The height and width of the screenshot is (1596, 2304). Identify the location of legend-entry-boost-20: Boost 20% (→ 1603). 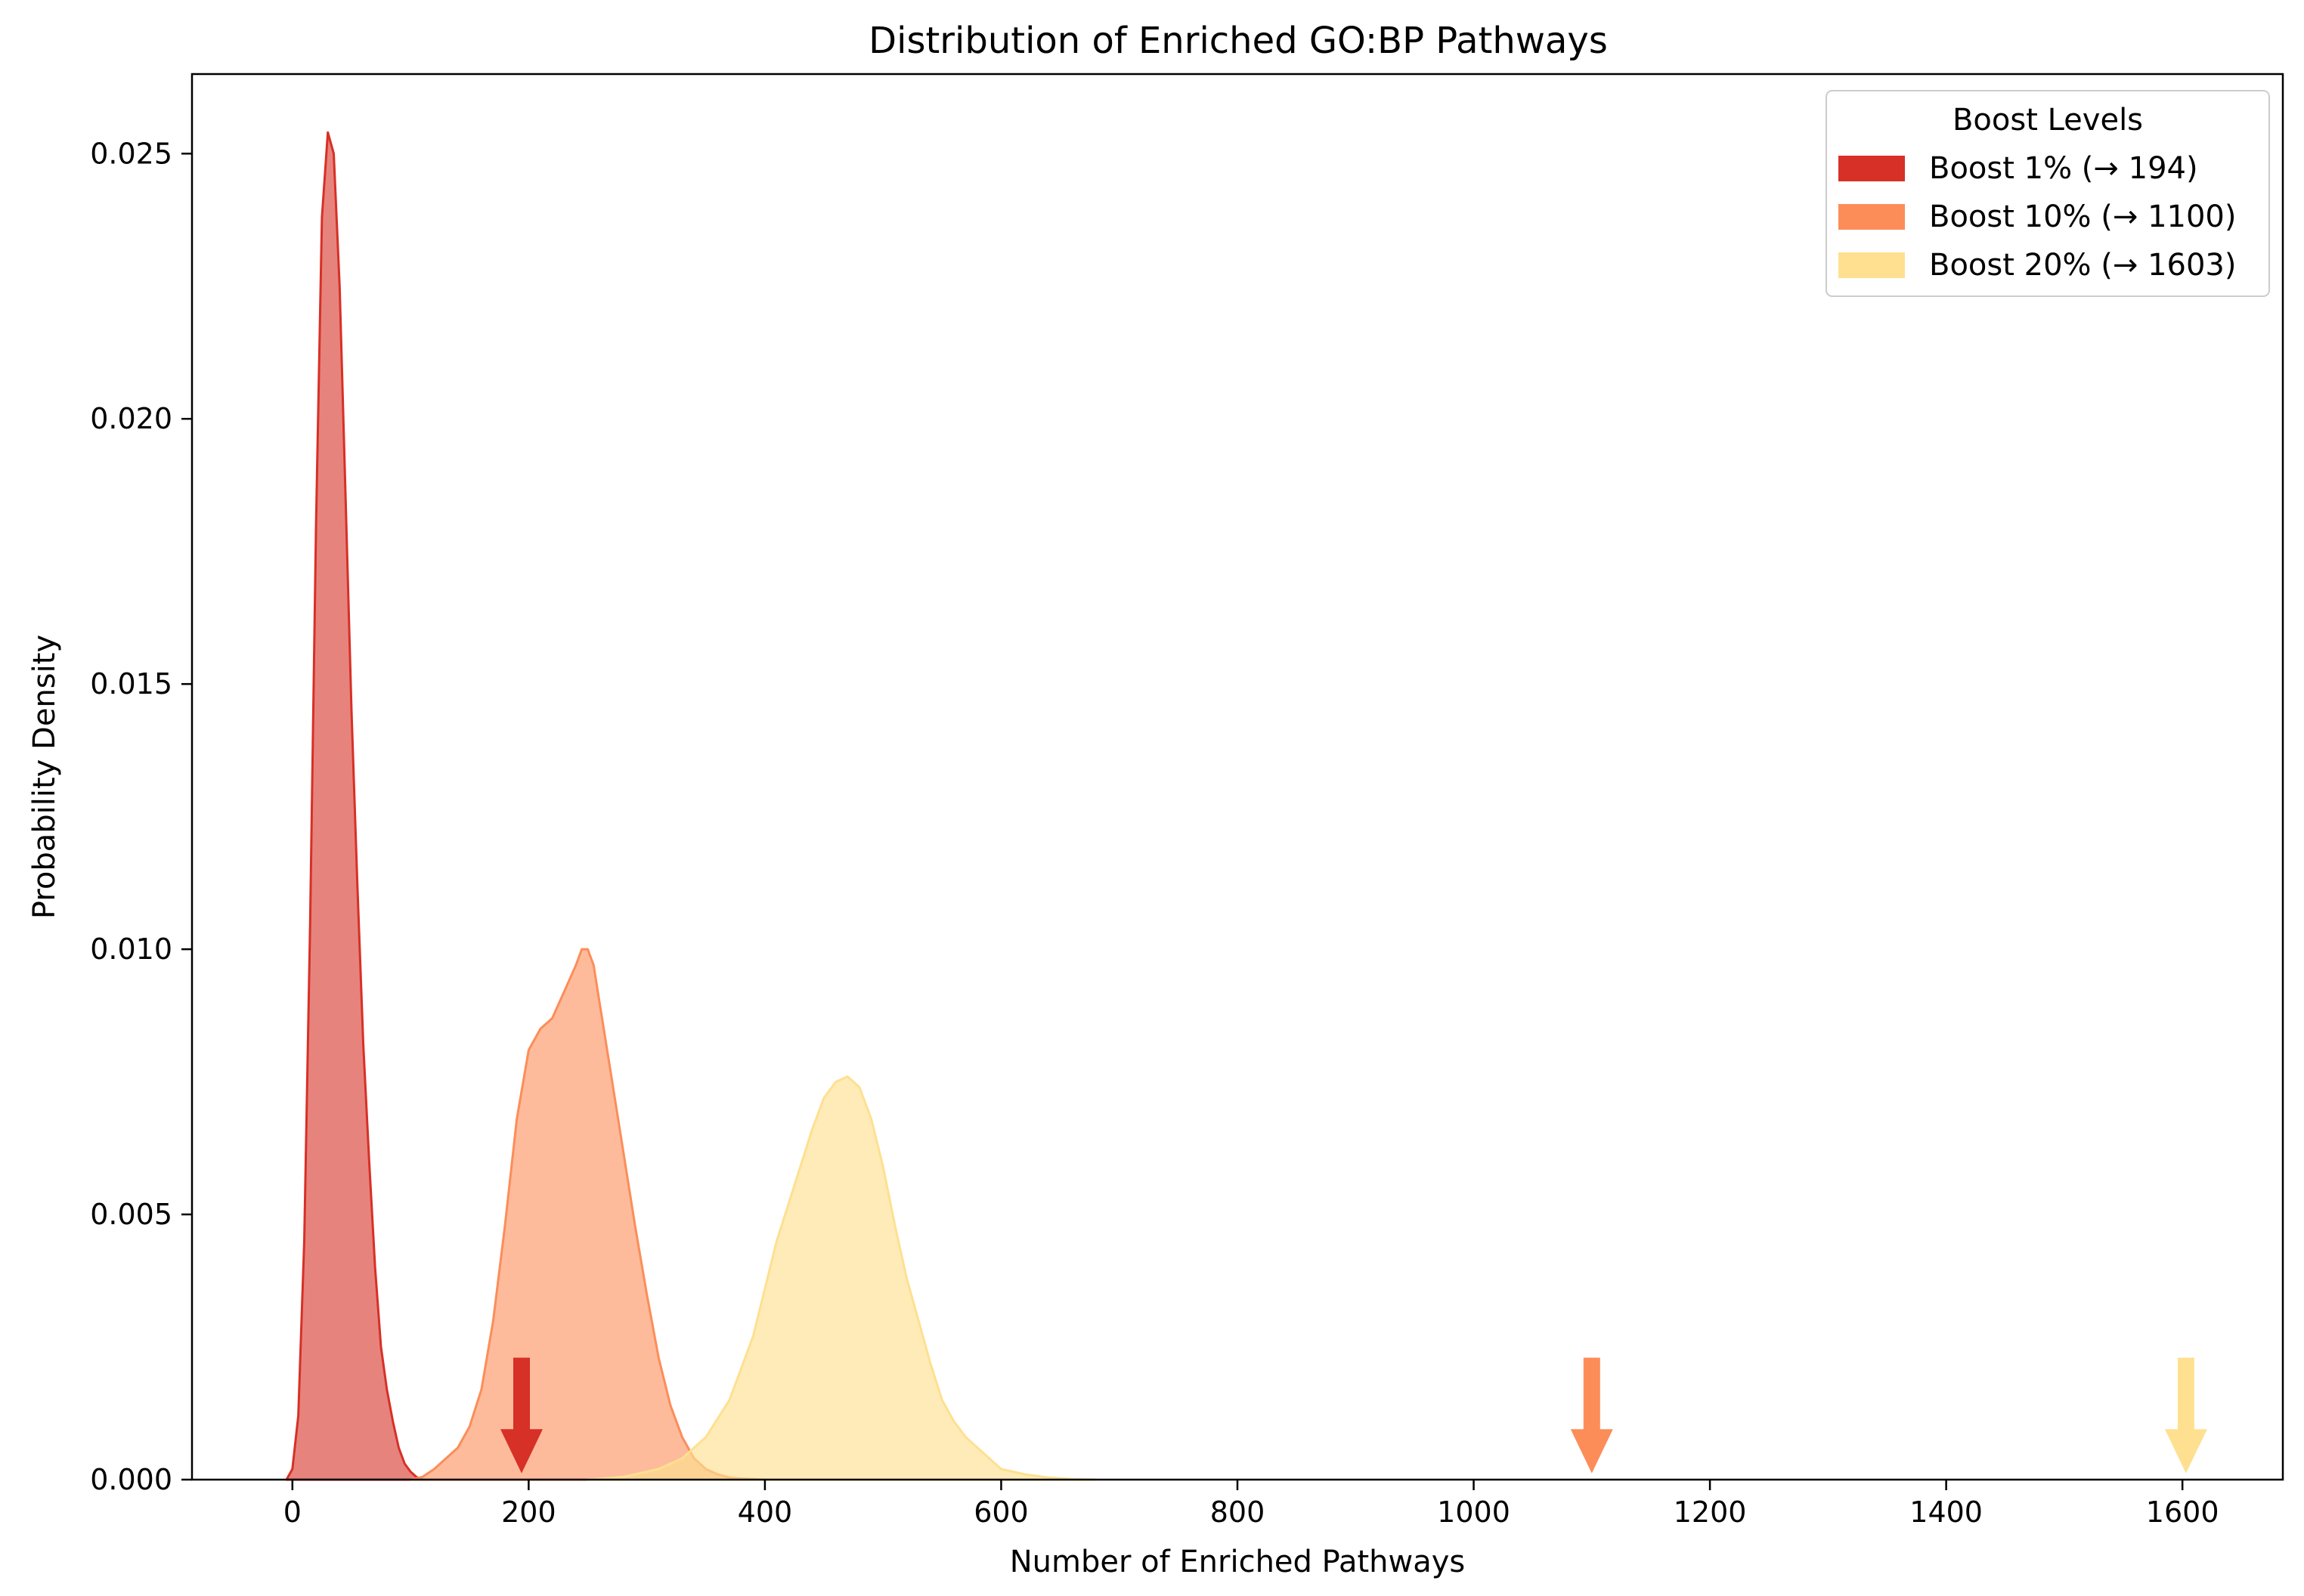
(2082, 265).